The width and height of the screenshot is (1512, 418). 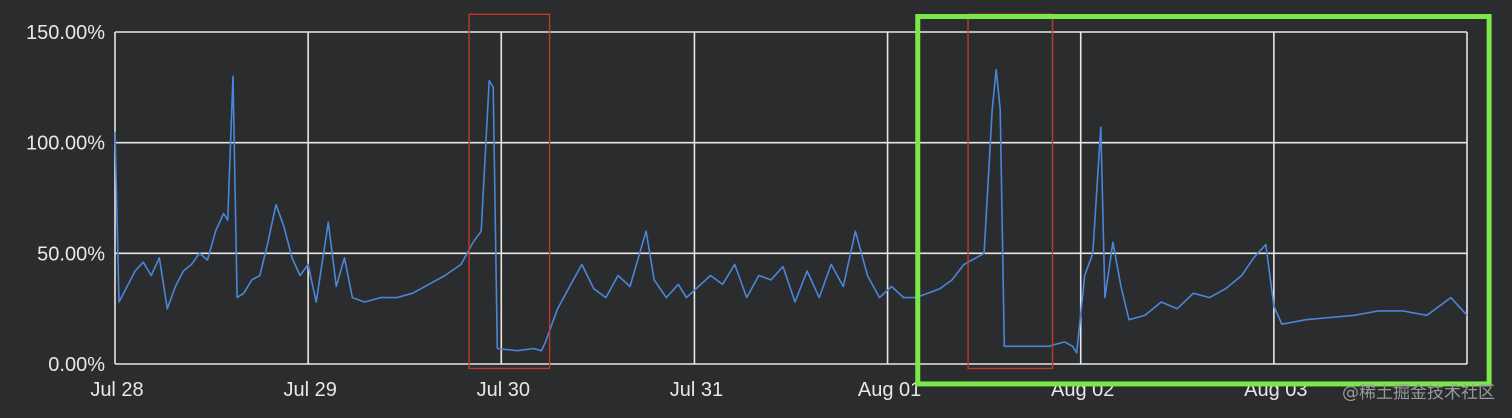 I want to click on x-tick-label: Jul 28, so click(x=116, y=390).